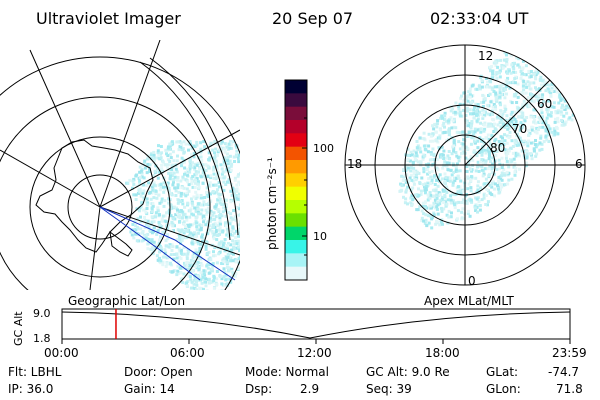 The width and height of the screenshot is (600, 400). I want to click on mode-info: Mode: Normal, so click(287, 372).